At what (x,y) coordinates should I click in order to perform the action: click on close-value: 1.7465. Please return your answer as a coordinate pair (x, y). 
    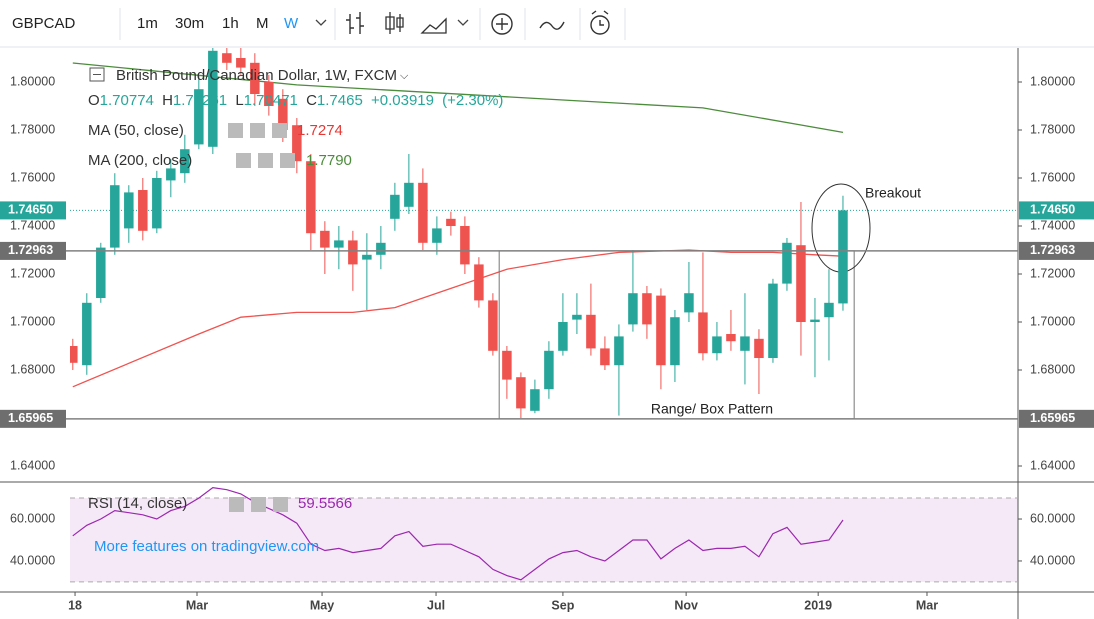
    Looking at the image, I should click on (340, 100).